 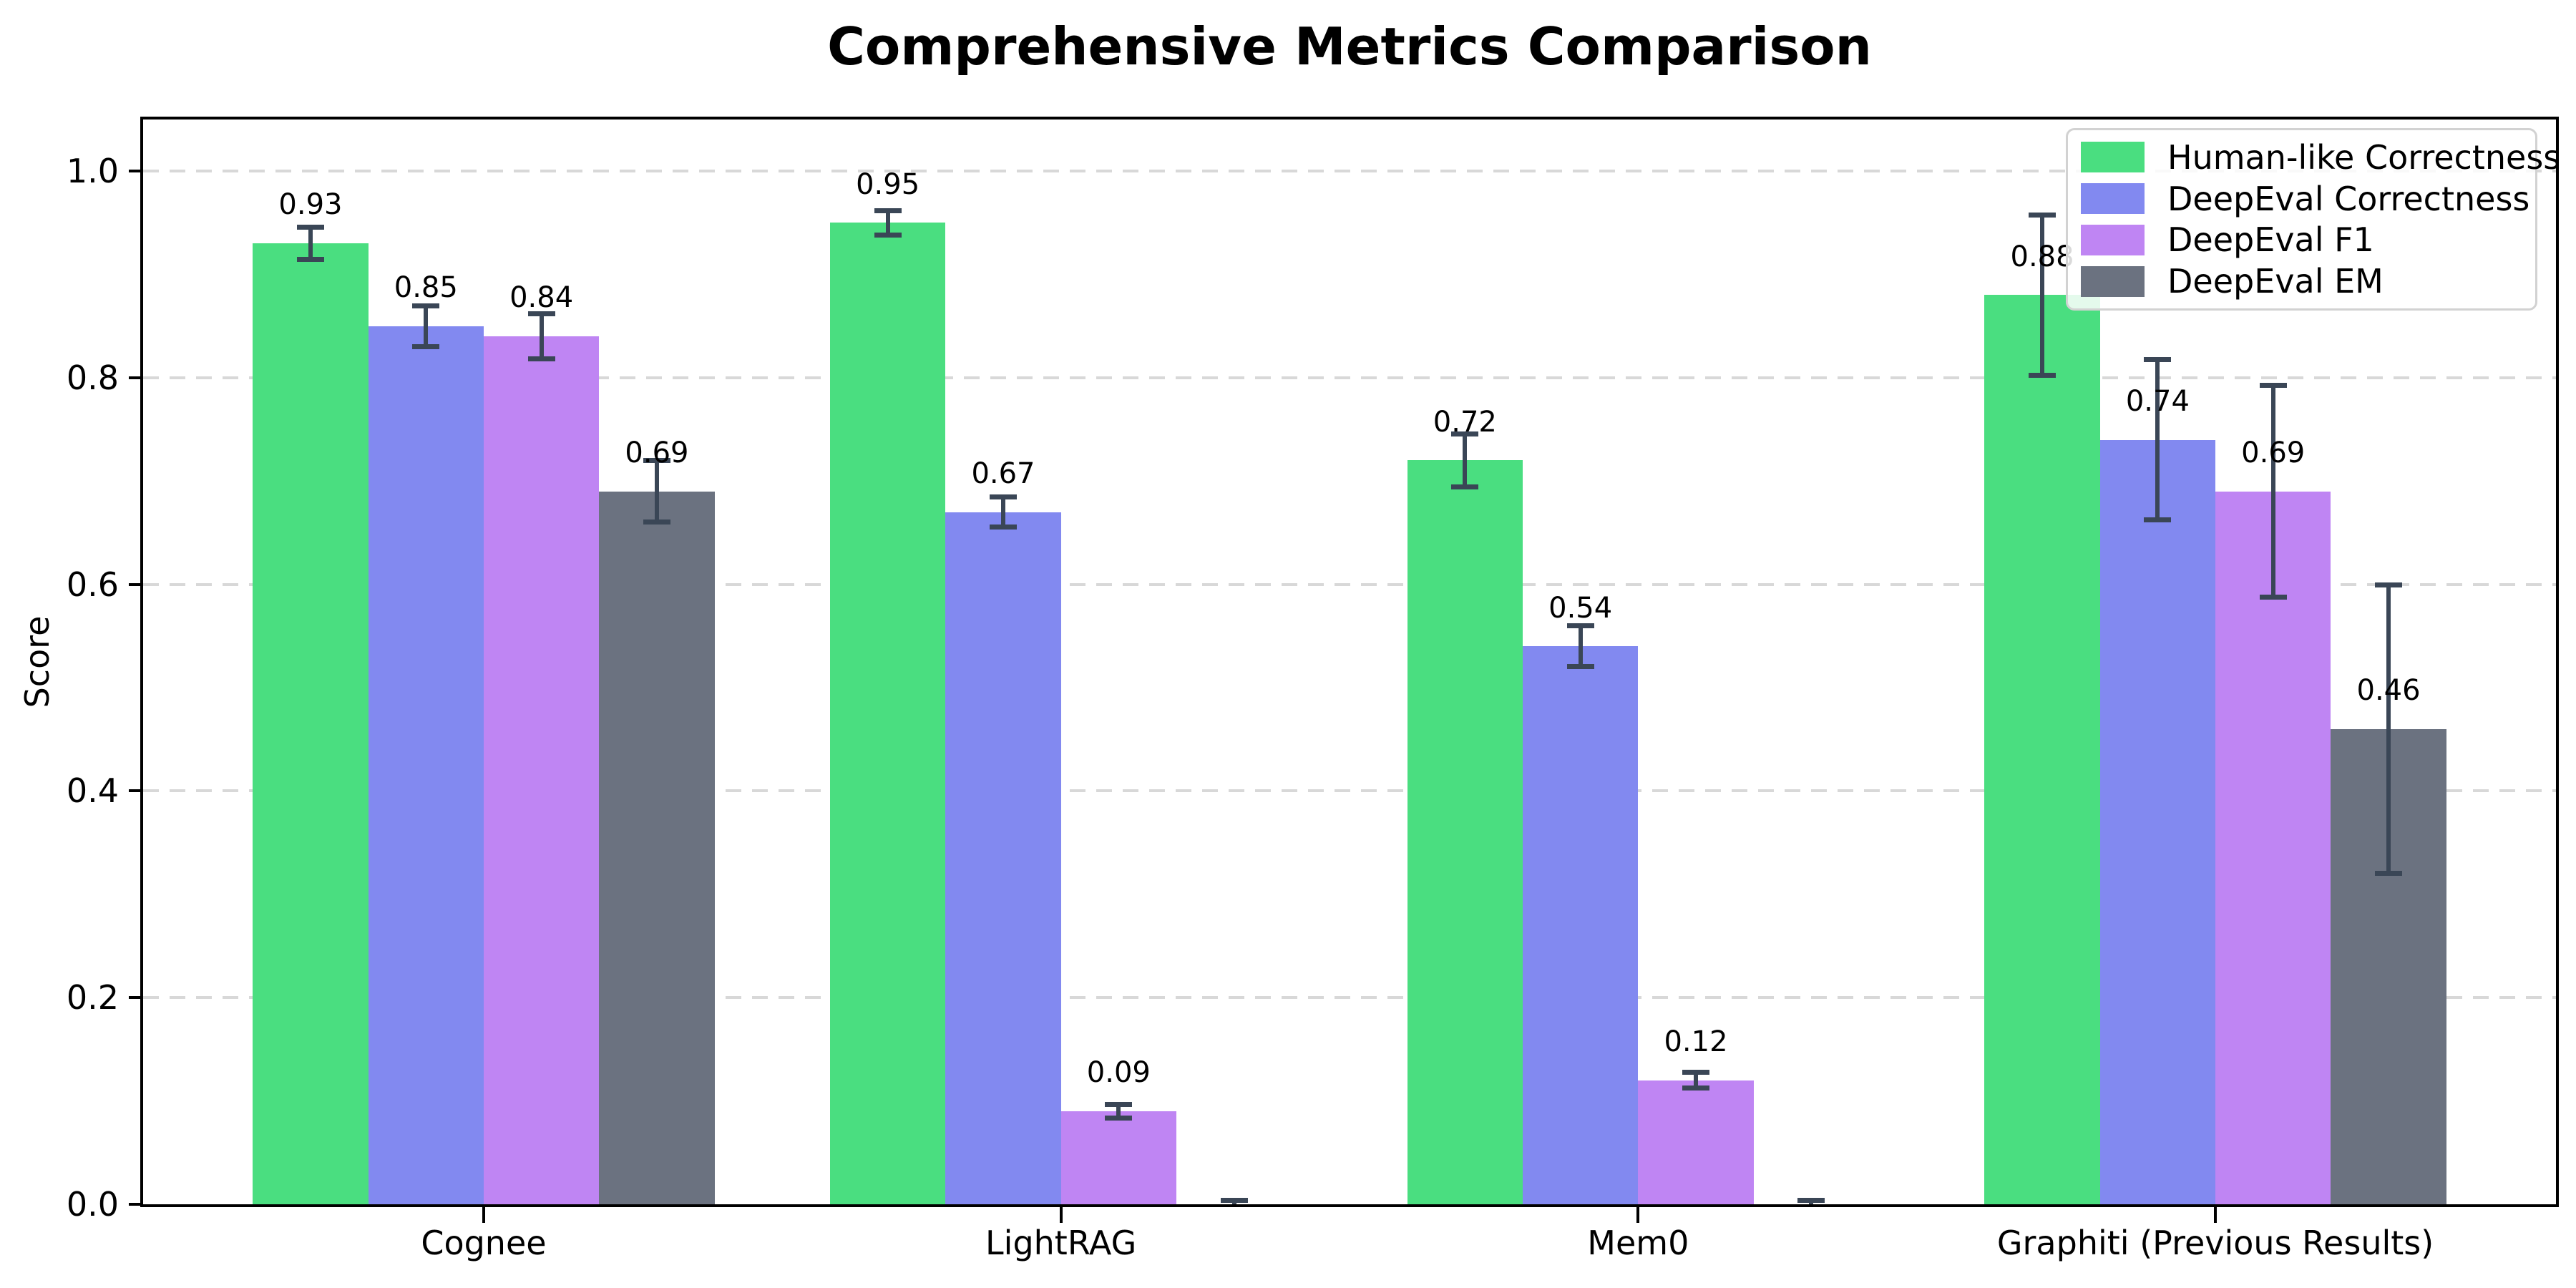 I want to click on bar-value-label: 0.84, so click(x=541, y=298).